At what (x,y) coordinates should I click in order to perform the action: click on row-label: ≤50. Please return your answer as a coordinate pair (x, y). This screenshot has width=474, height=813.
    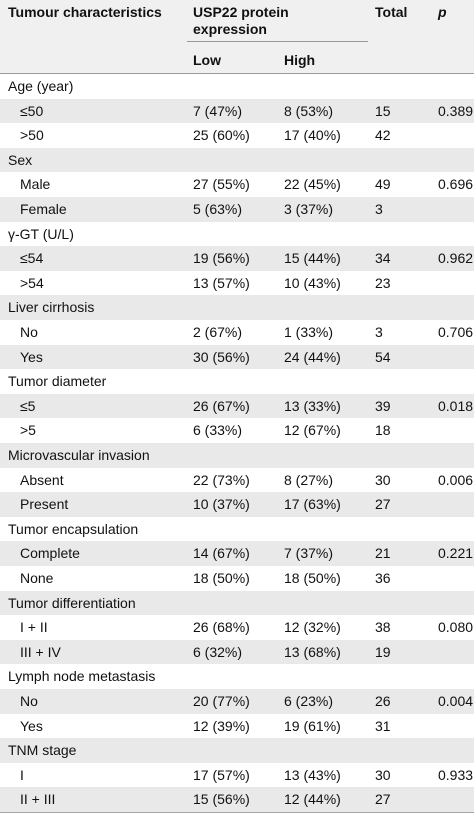
    Looking at the image, I should click on (32, 110).